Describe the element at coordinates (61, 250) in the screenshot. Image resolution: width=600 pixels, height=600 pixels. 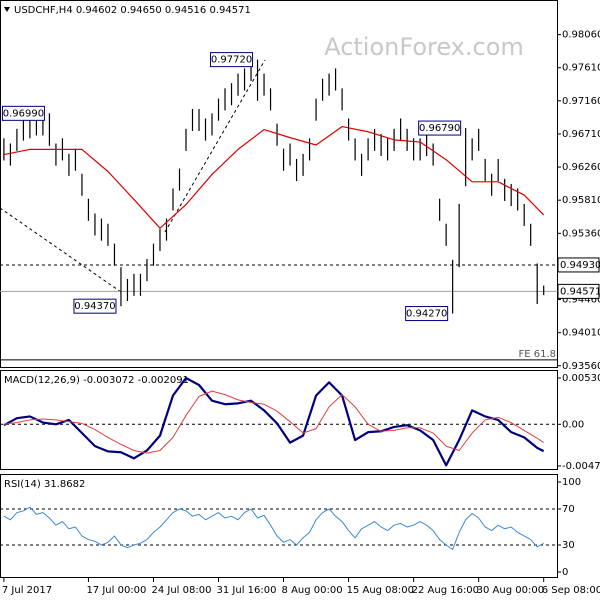
I see `trend-line` at that location.